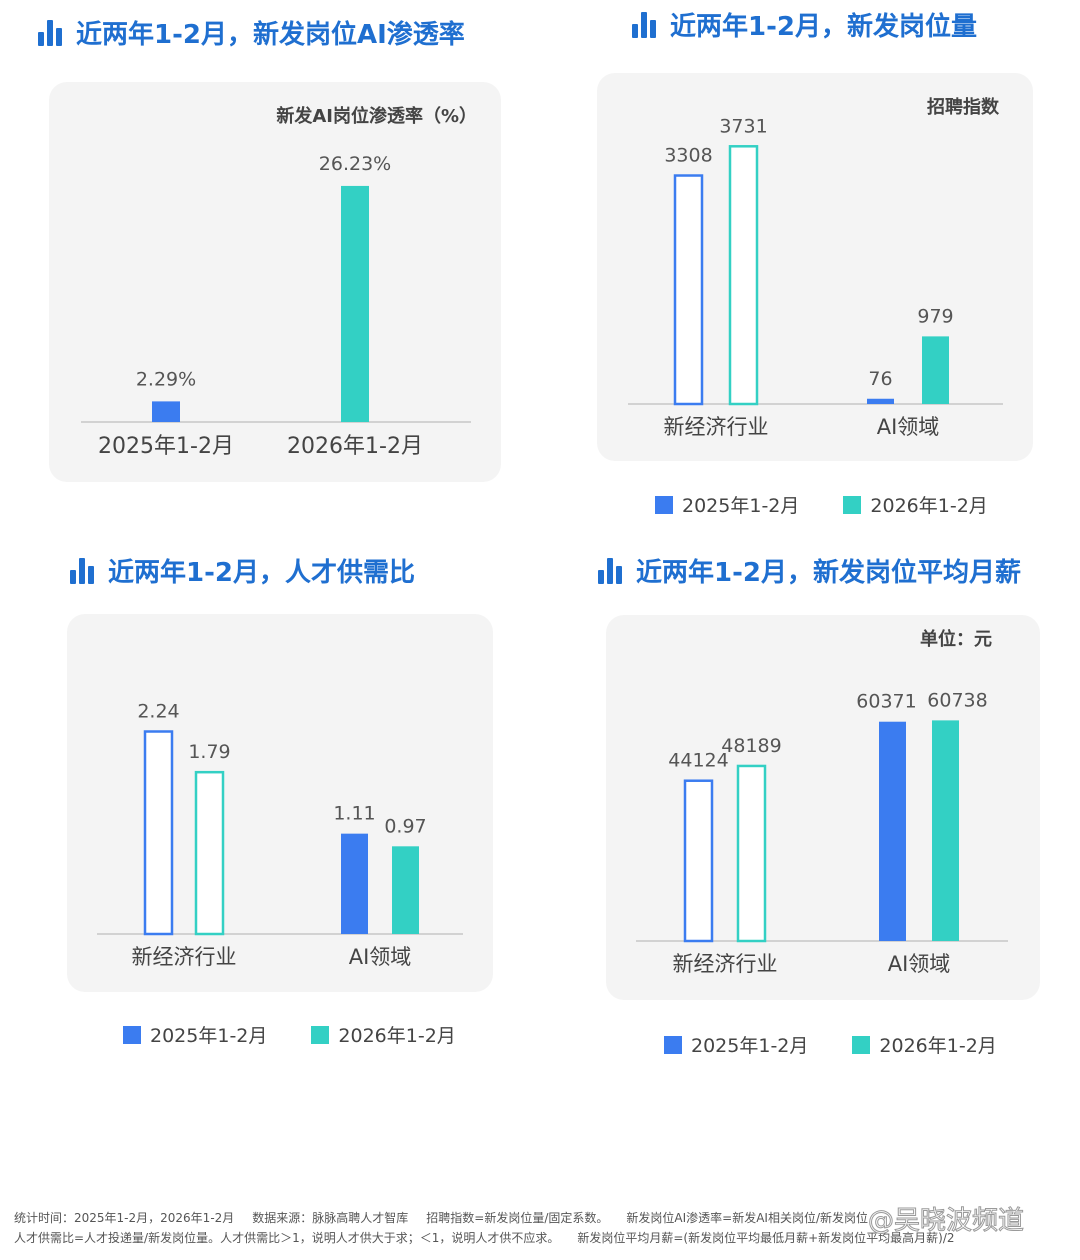  What do you see at coordinates (946, 1221) in the screenshot?
I see `watermark-text: @吴晓波频道` at bounding box center [946, 1221].